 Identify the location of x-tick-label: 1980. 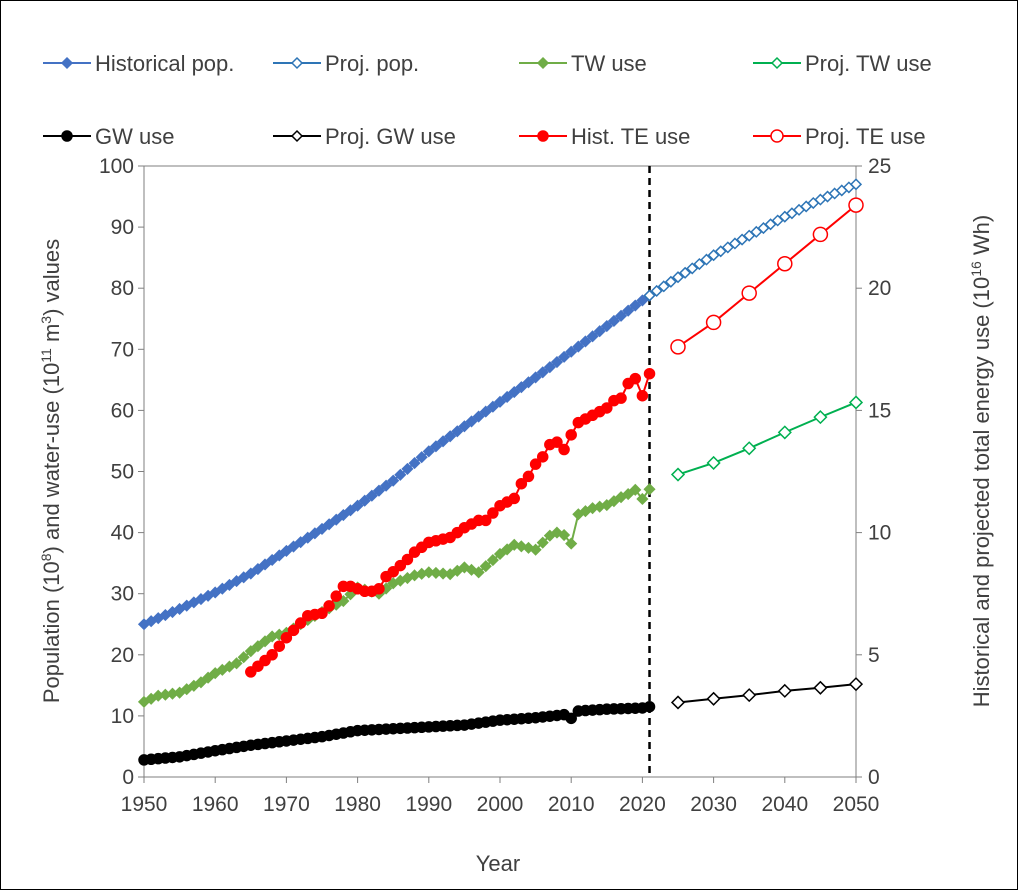
(357, 804).